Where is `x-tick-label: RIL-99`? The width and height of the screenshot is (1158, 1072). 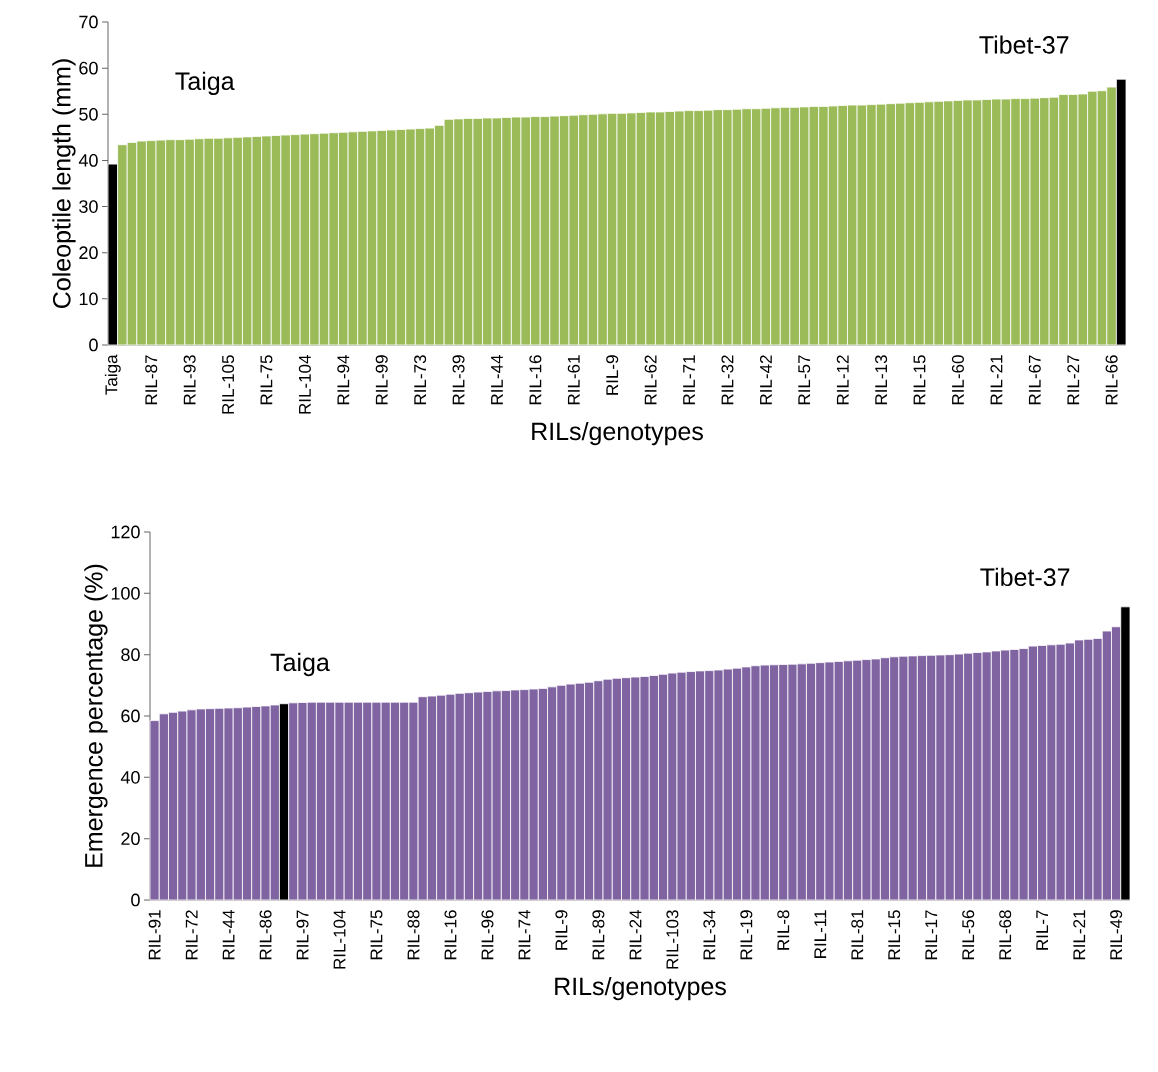
x-tick-label: RIL-99 is located at coordinates (381, 380).